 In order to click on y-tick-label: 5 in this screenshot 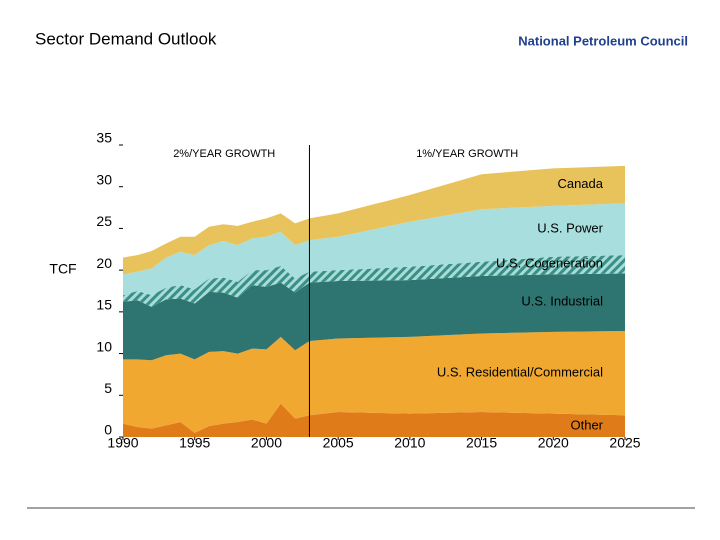, I will do `click(108, 388)`.